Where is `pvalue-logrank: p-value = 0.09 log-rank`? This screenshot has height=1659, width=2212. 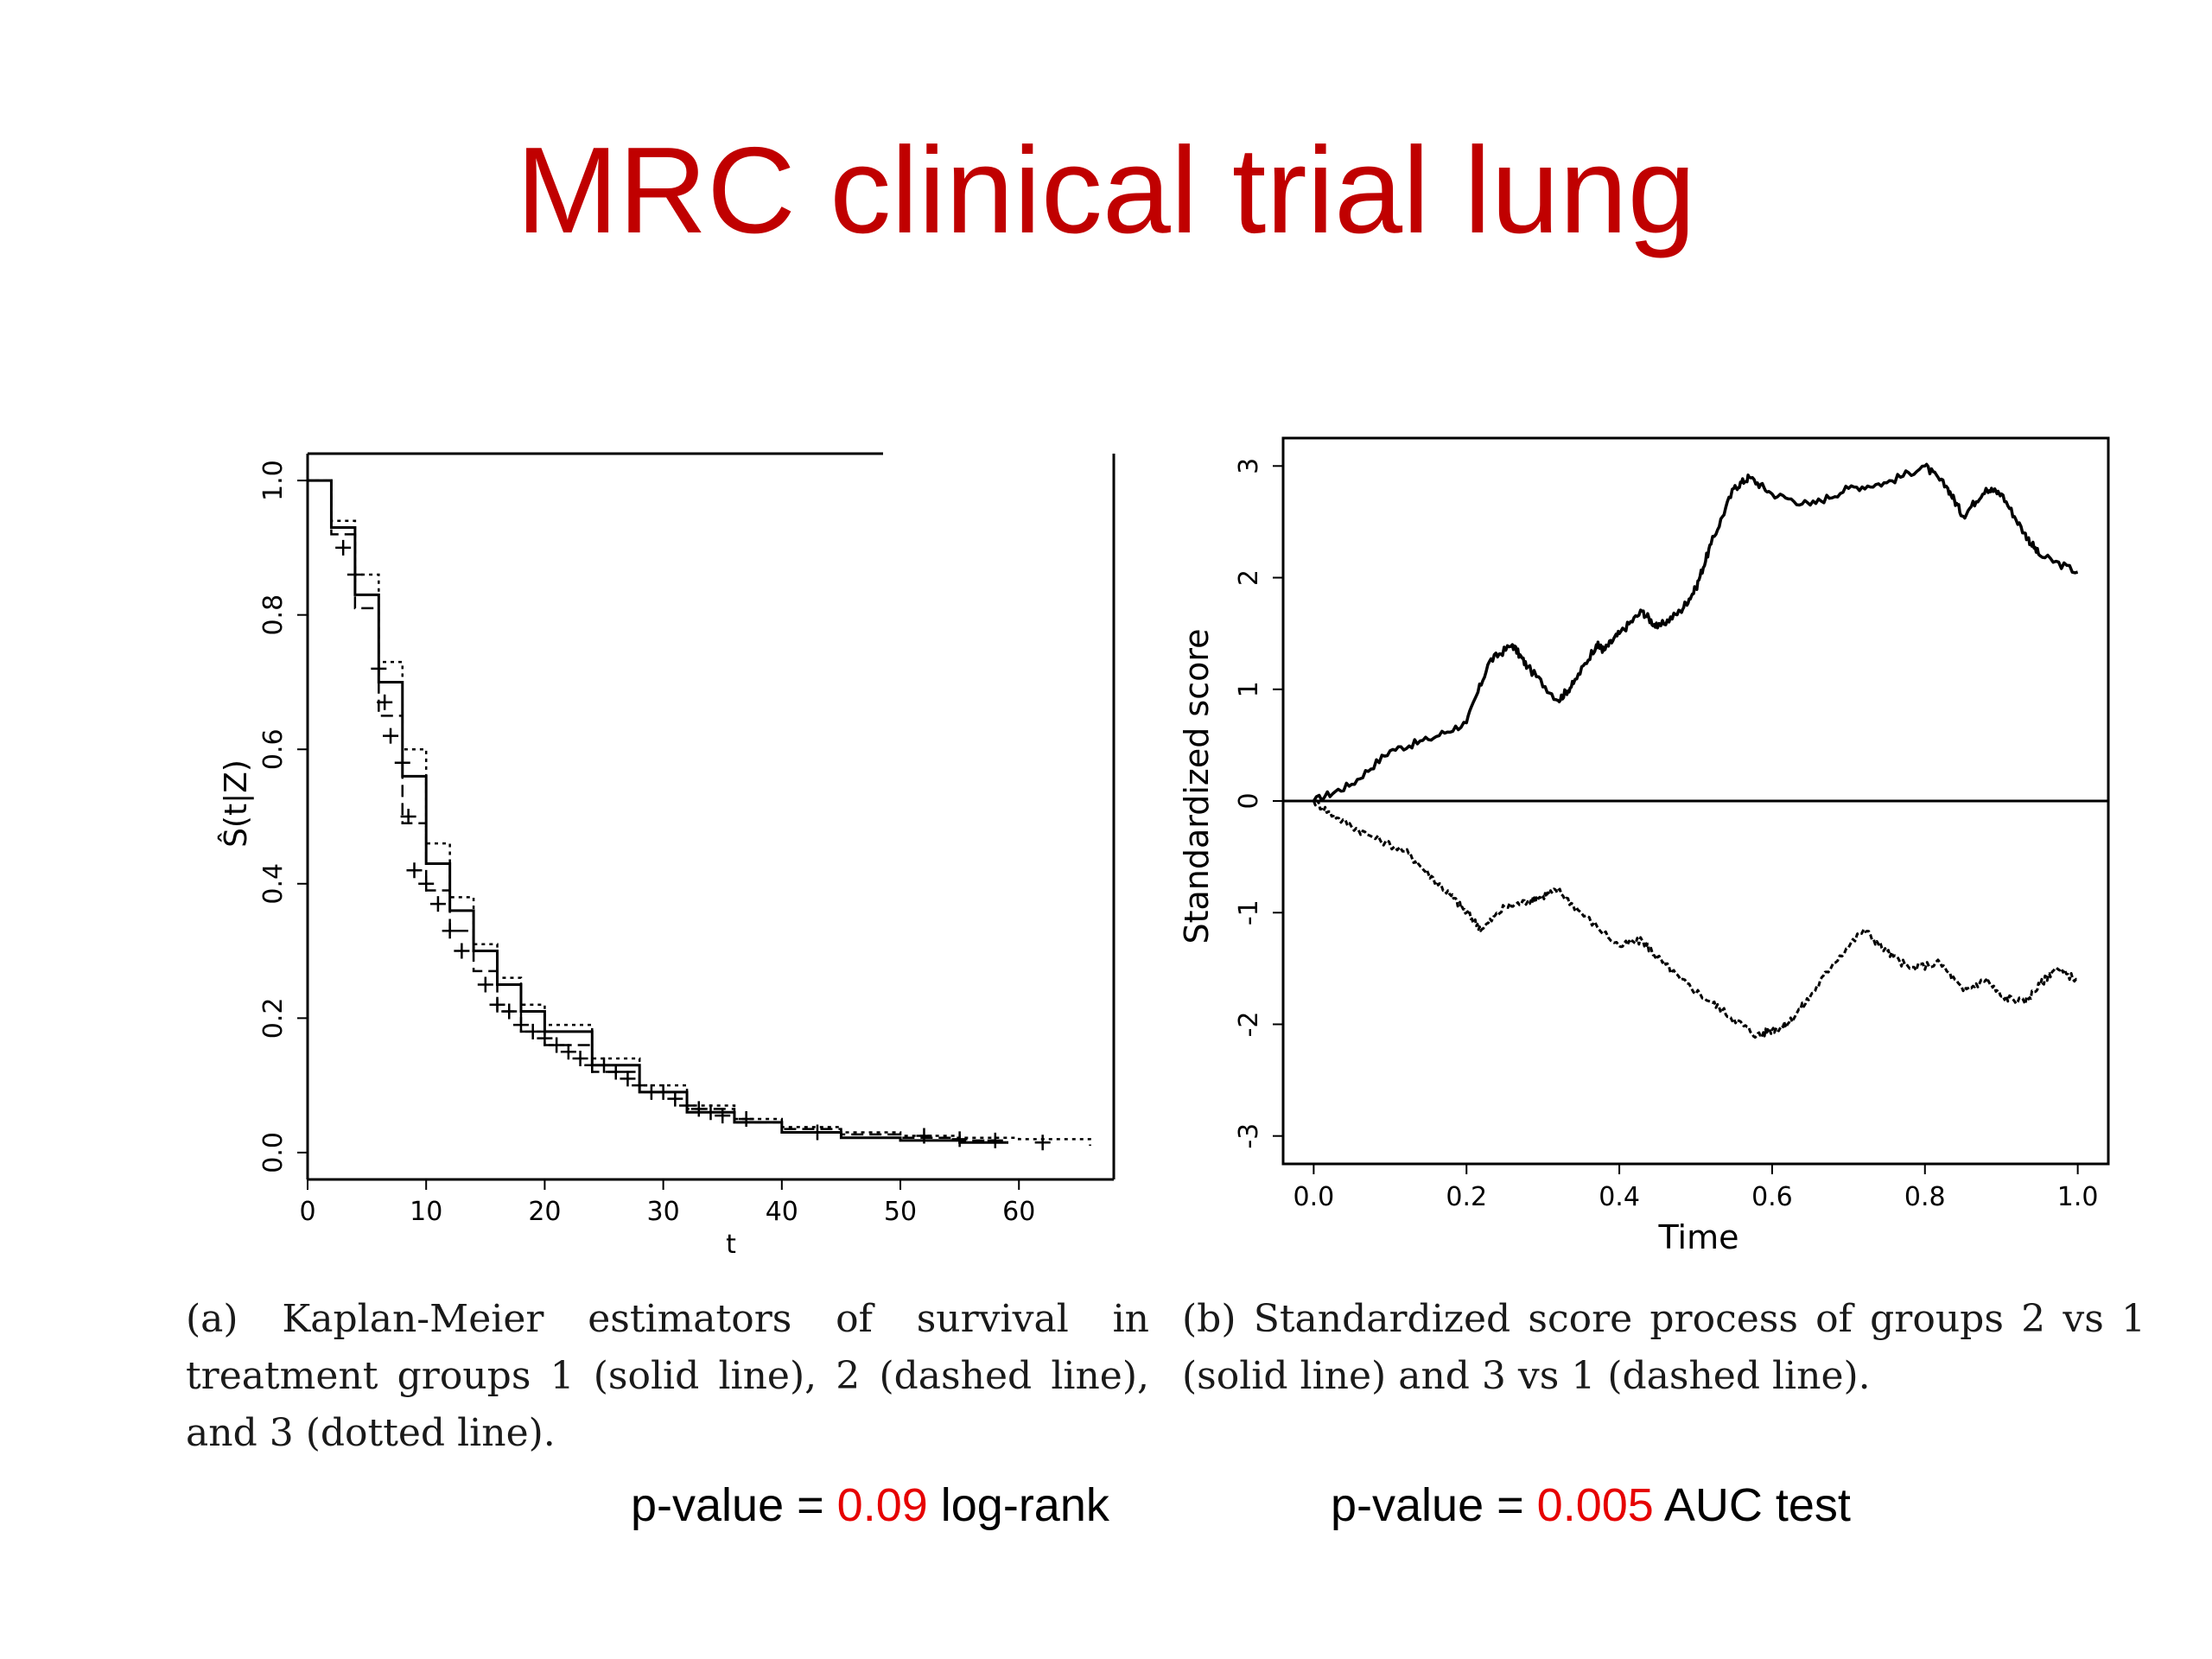
pvalue-logrank: p-value = 0.09 log-rank is located at coordinates (870, 1505).